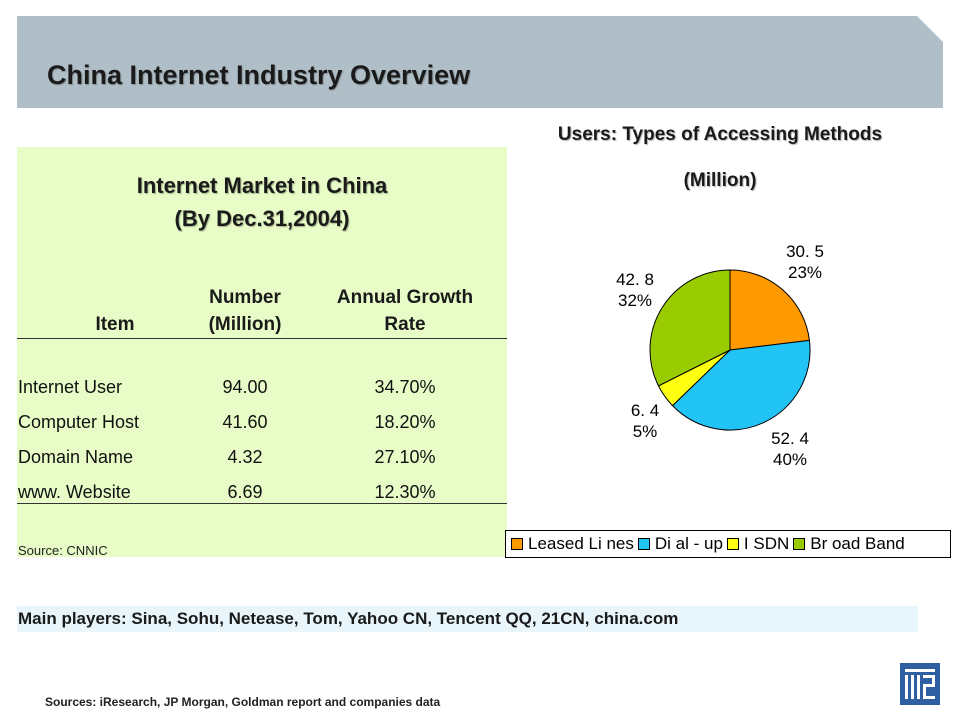  I want to click on legend-item-dial-up: Di al - up, so click(680, 544).